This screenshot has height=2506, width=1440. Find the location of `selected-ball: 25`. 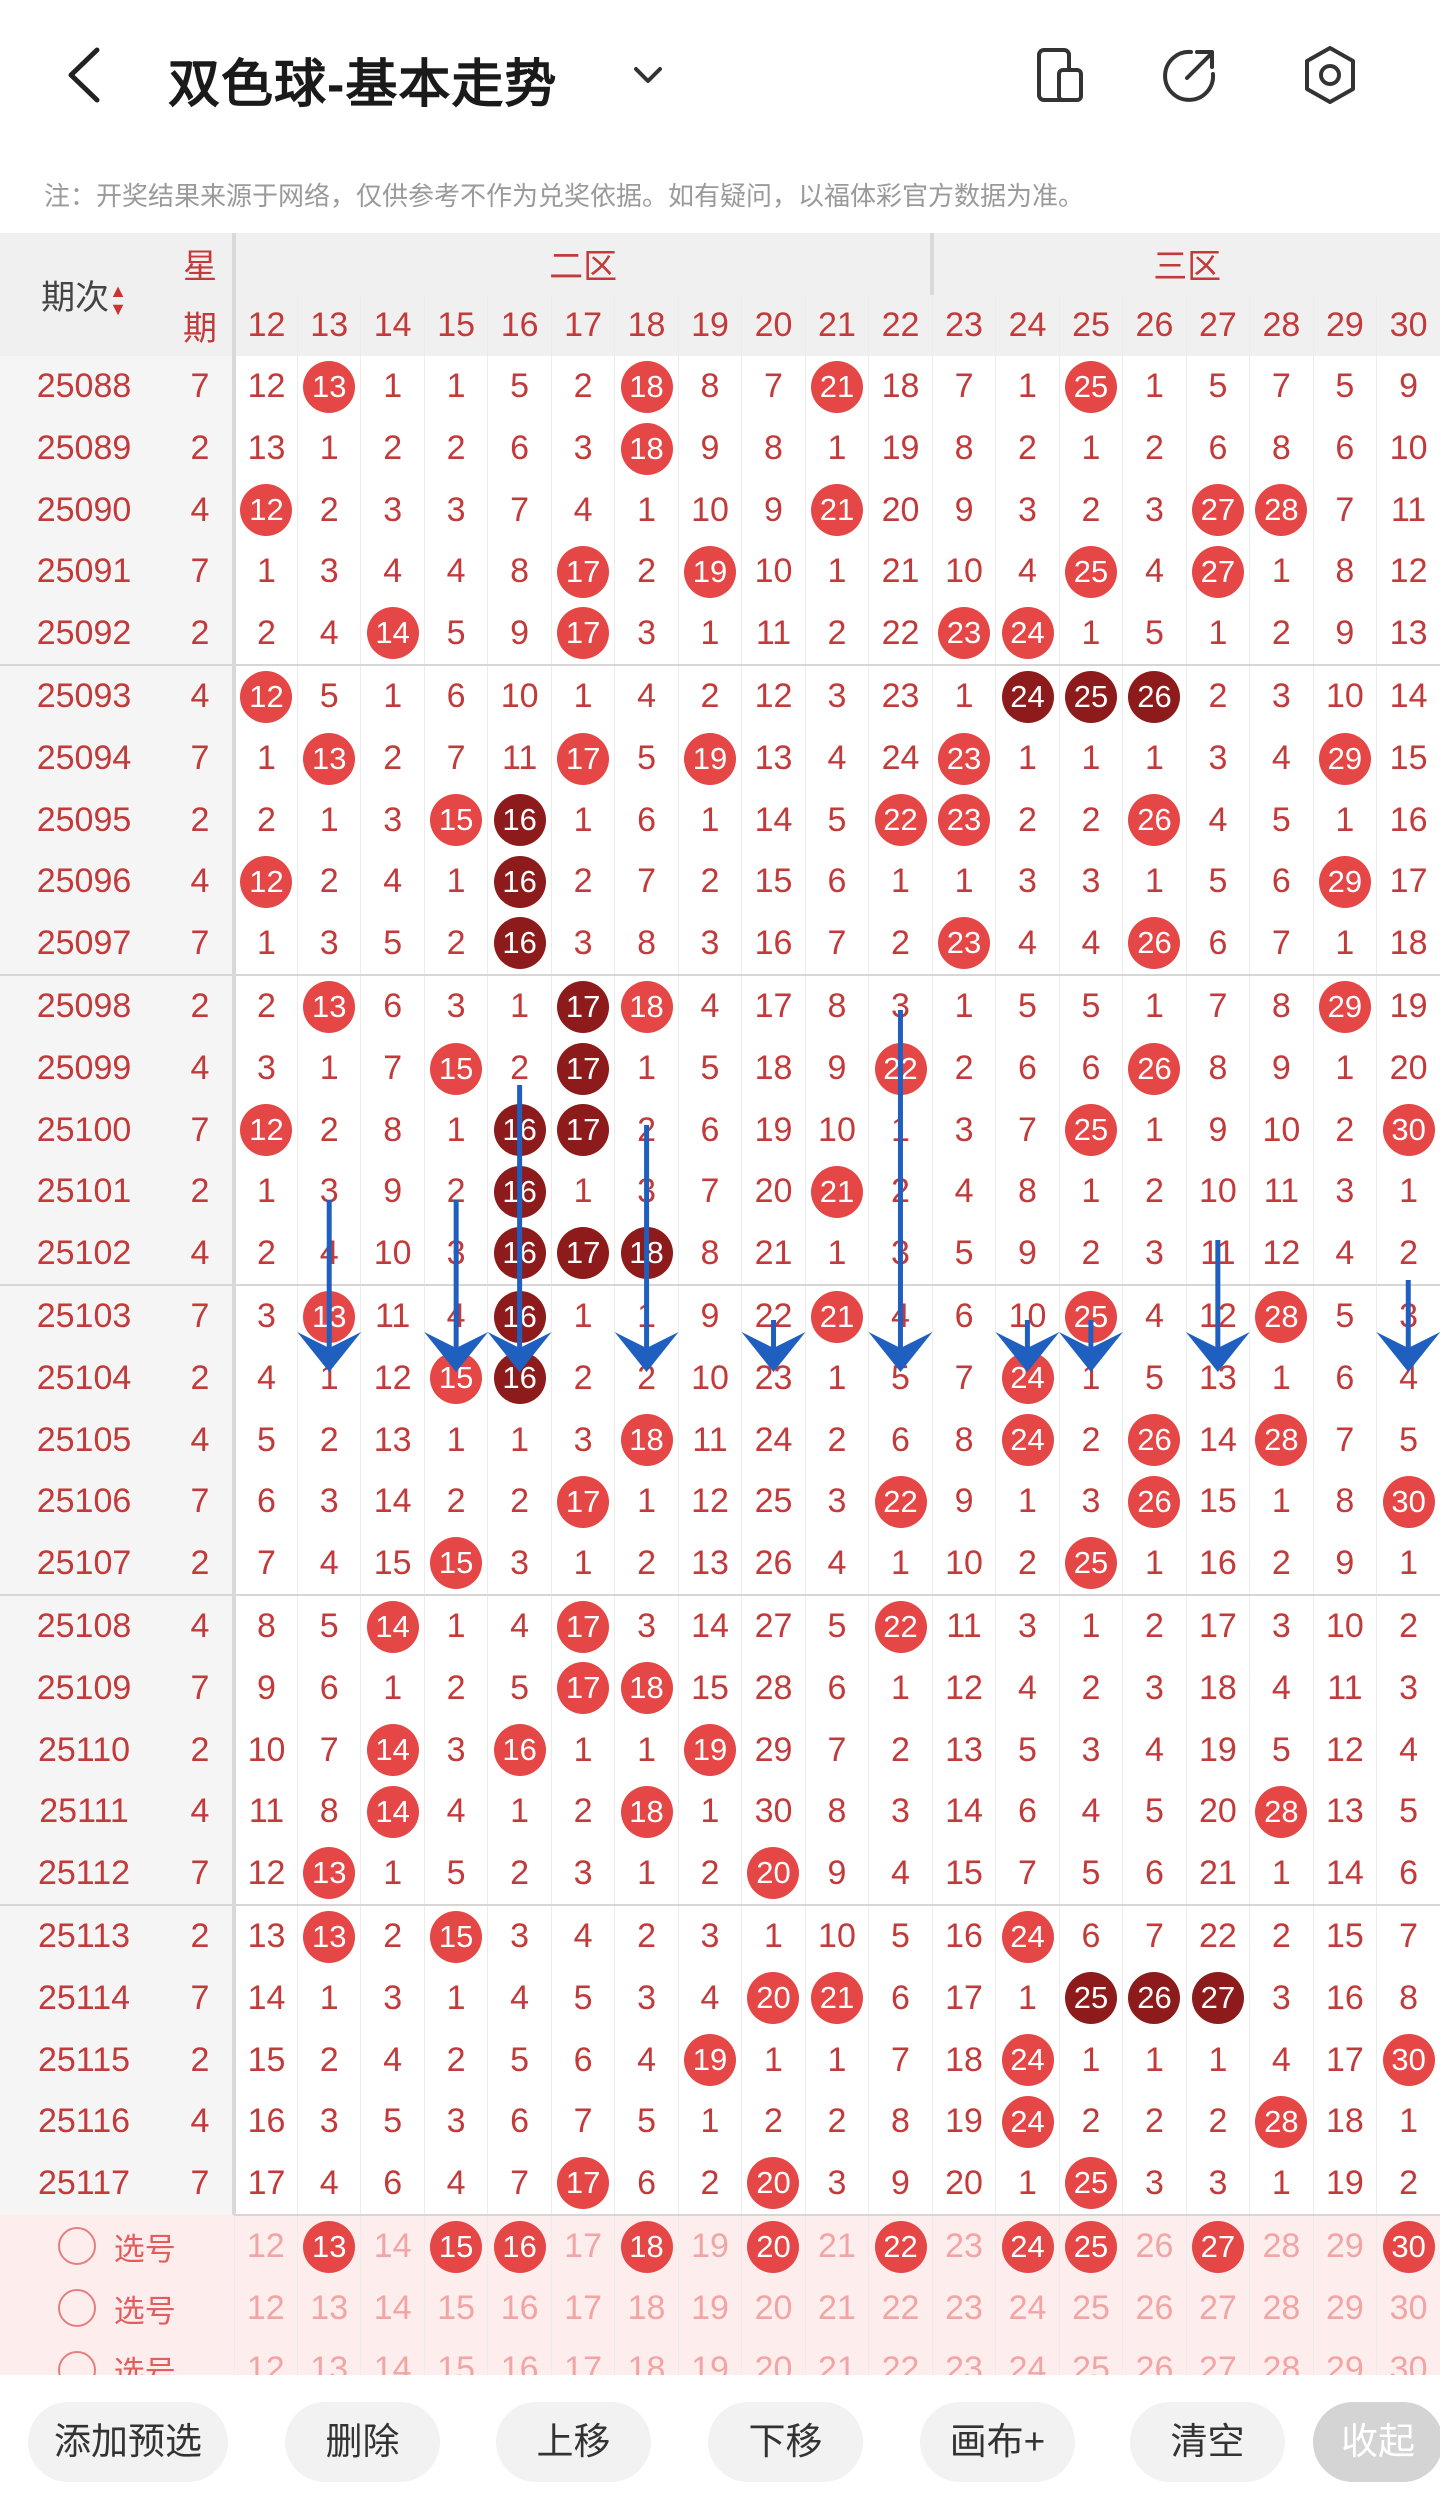

selected-ball: 25 is located at coordinates (1090, 2246).